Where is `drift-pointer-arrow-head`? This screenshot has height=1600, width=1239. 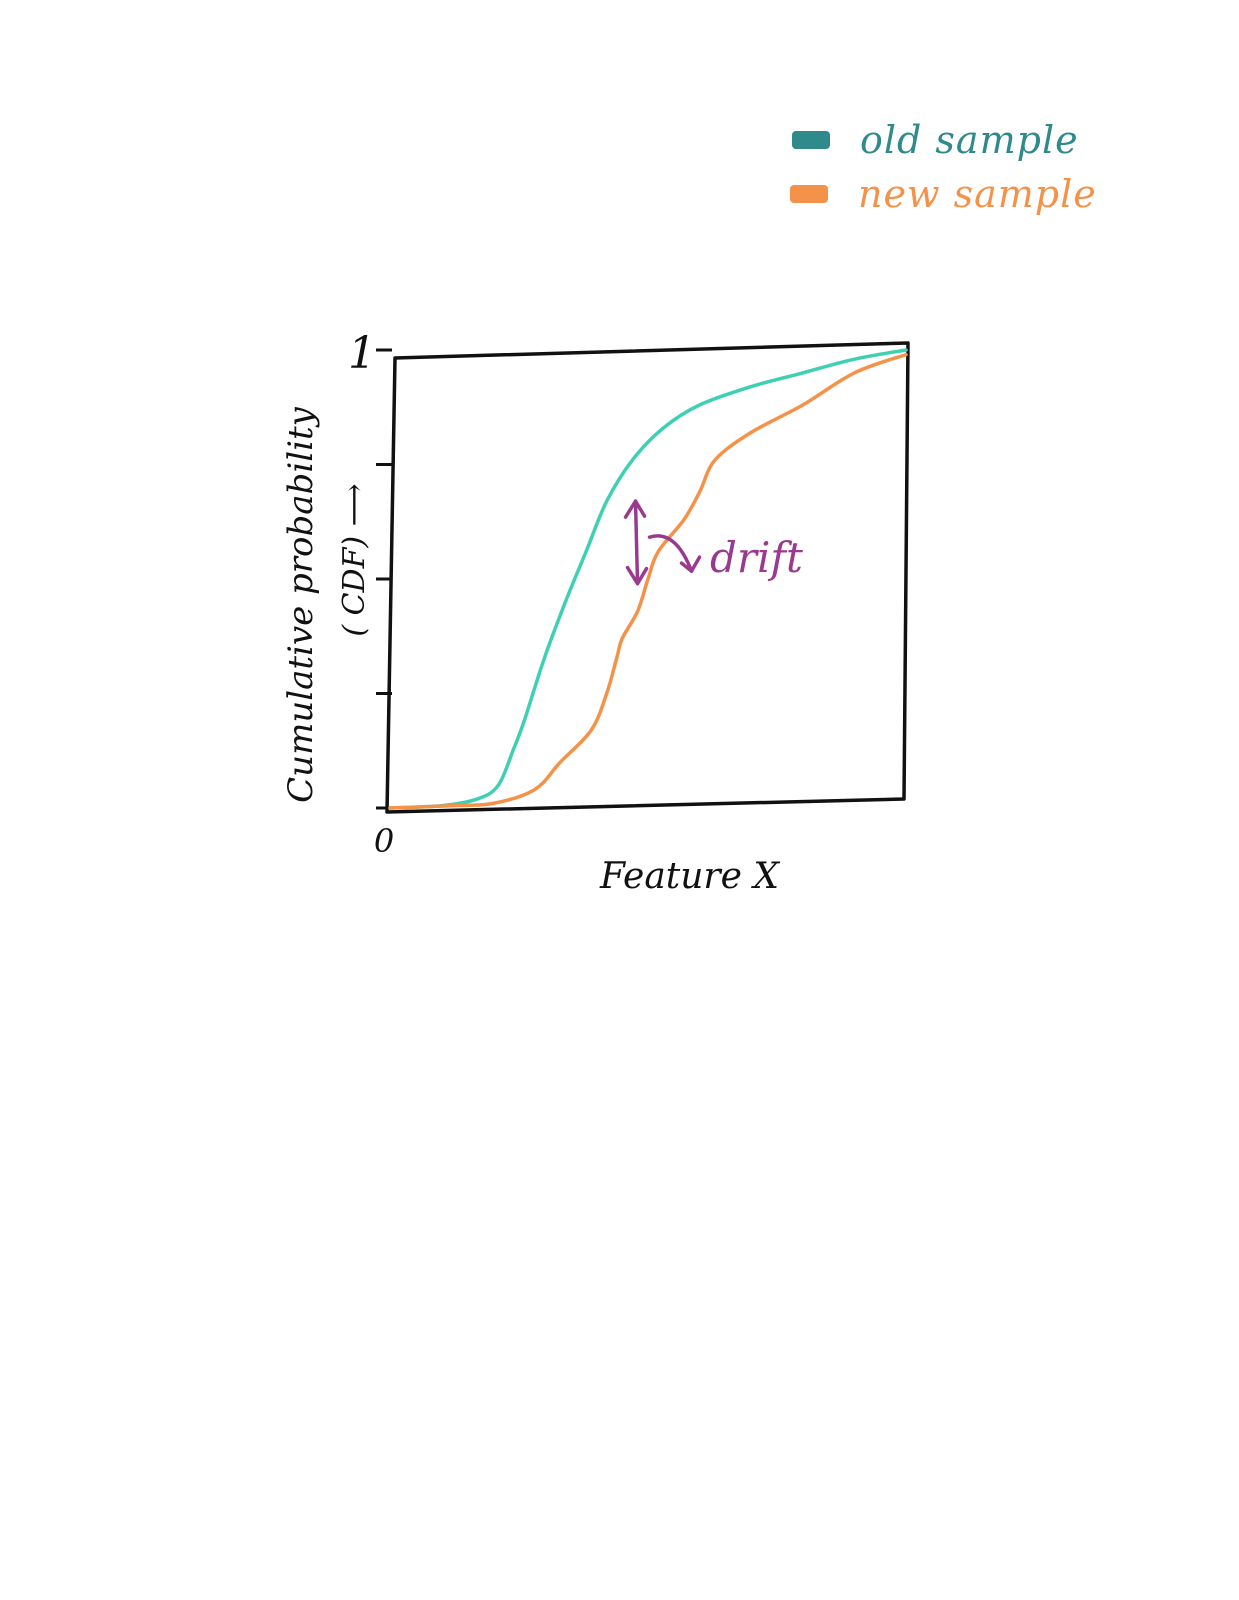 drift-pointer-arrow-head is located at coordinates (690, 564).